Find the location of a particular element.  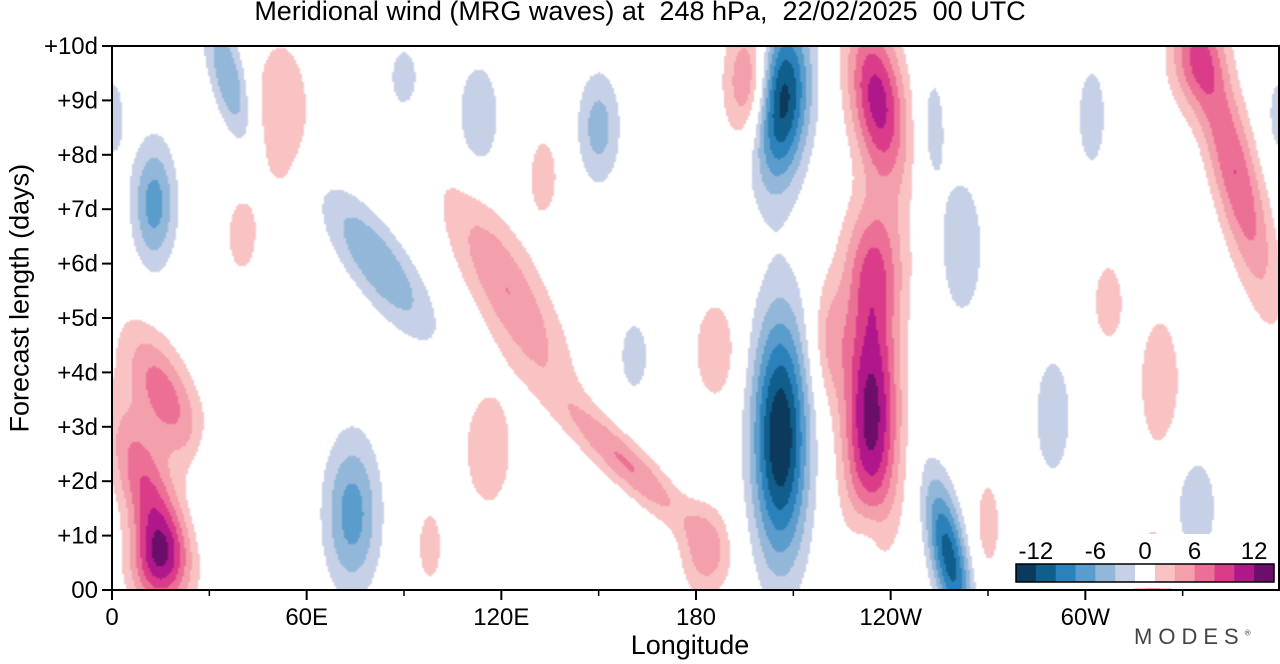

y-tick-label: +1d is located at coordinates (77, 536).